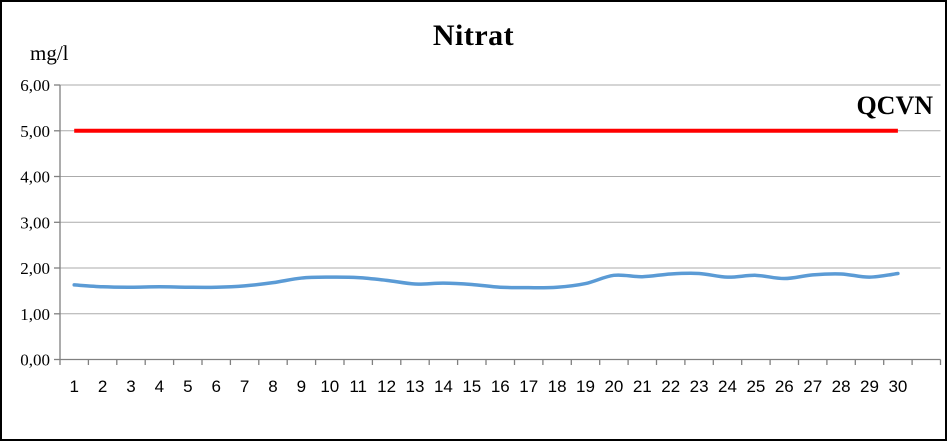 The height and width of the screenshot is (441, 947). What do you see at coordinates (443, 386) in the screenshot?
I see `x-tick-label: 14` at bounding box center [443, 386].